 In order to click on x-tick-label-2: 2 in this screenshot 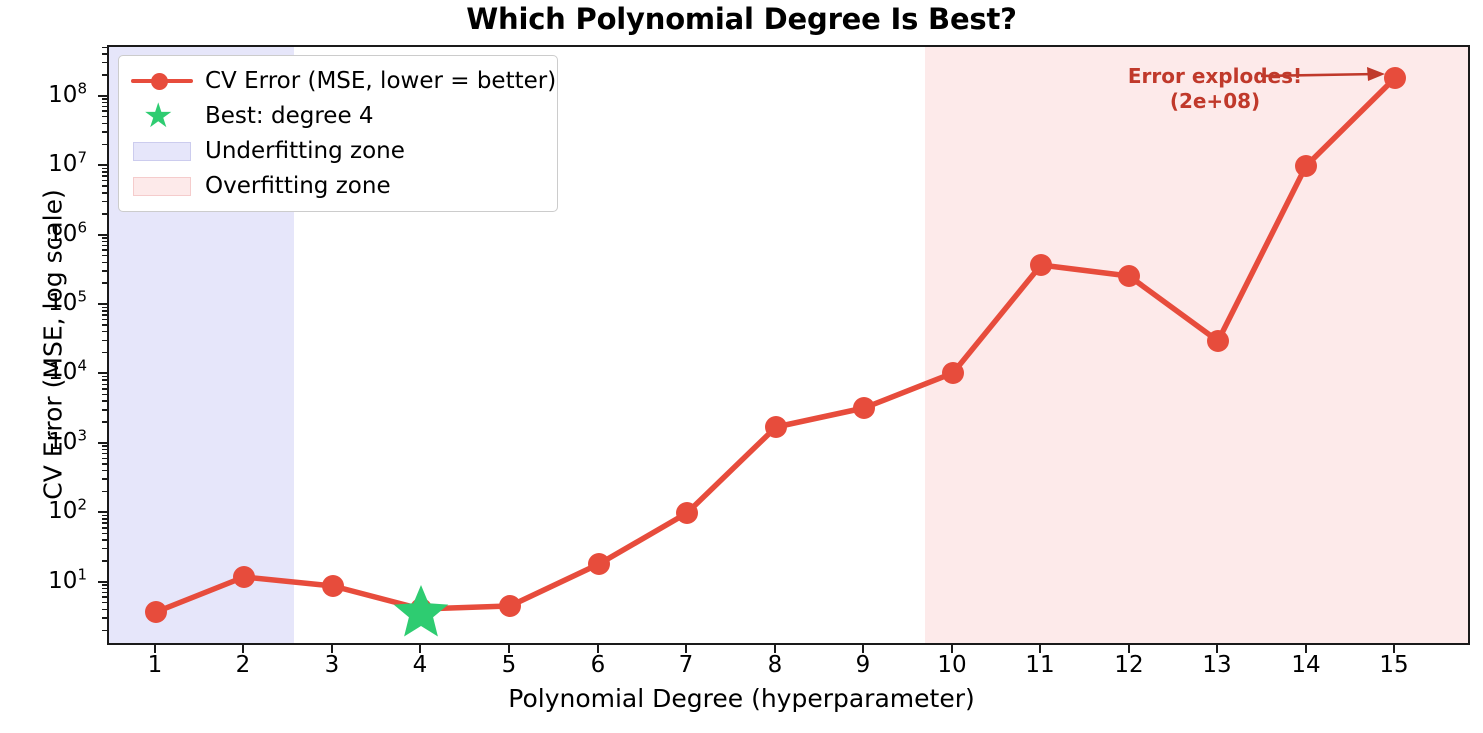, I will do `click(243, 665)`.